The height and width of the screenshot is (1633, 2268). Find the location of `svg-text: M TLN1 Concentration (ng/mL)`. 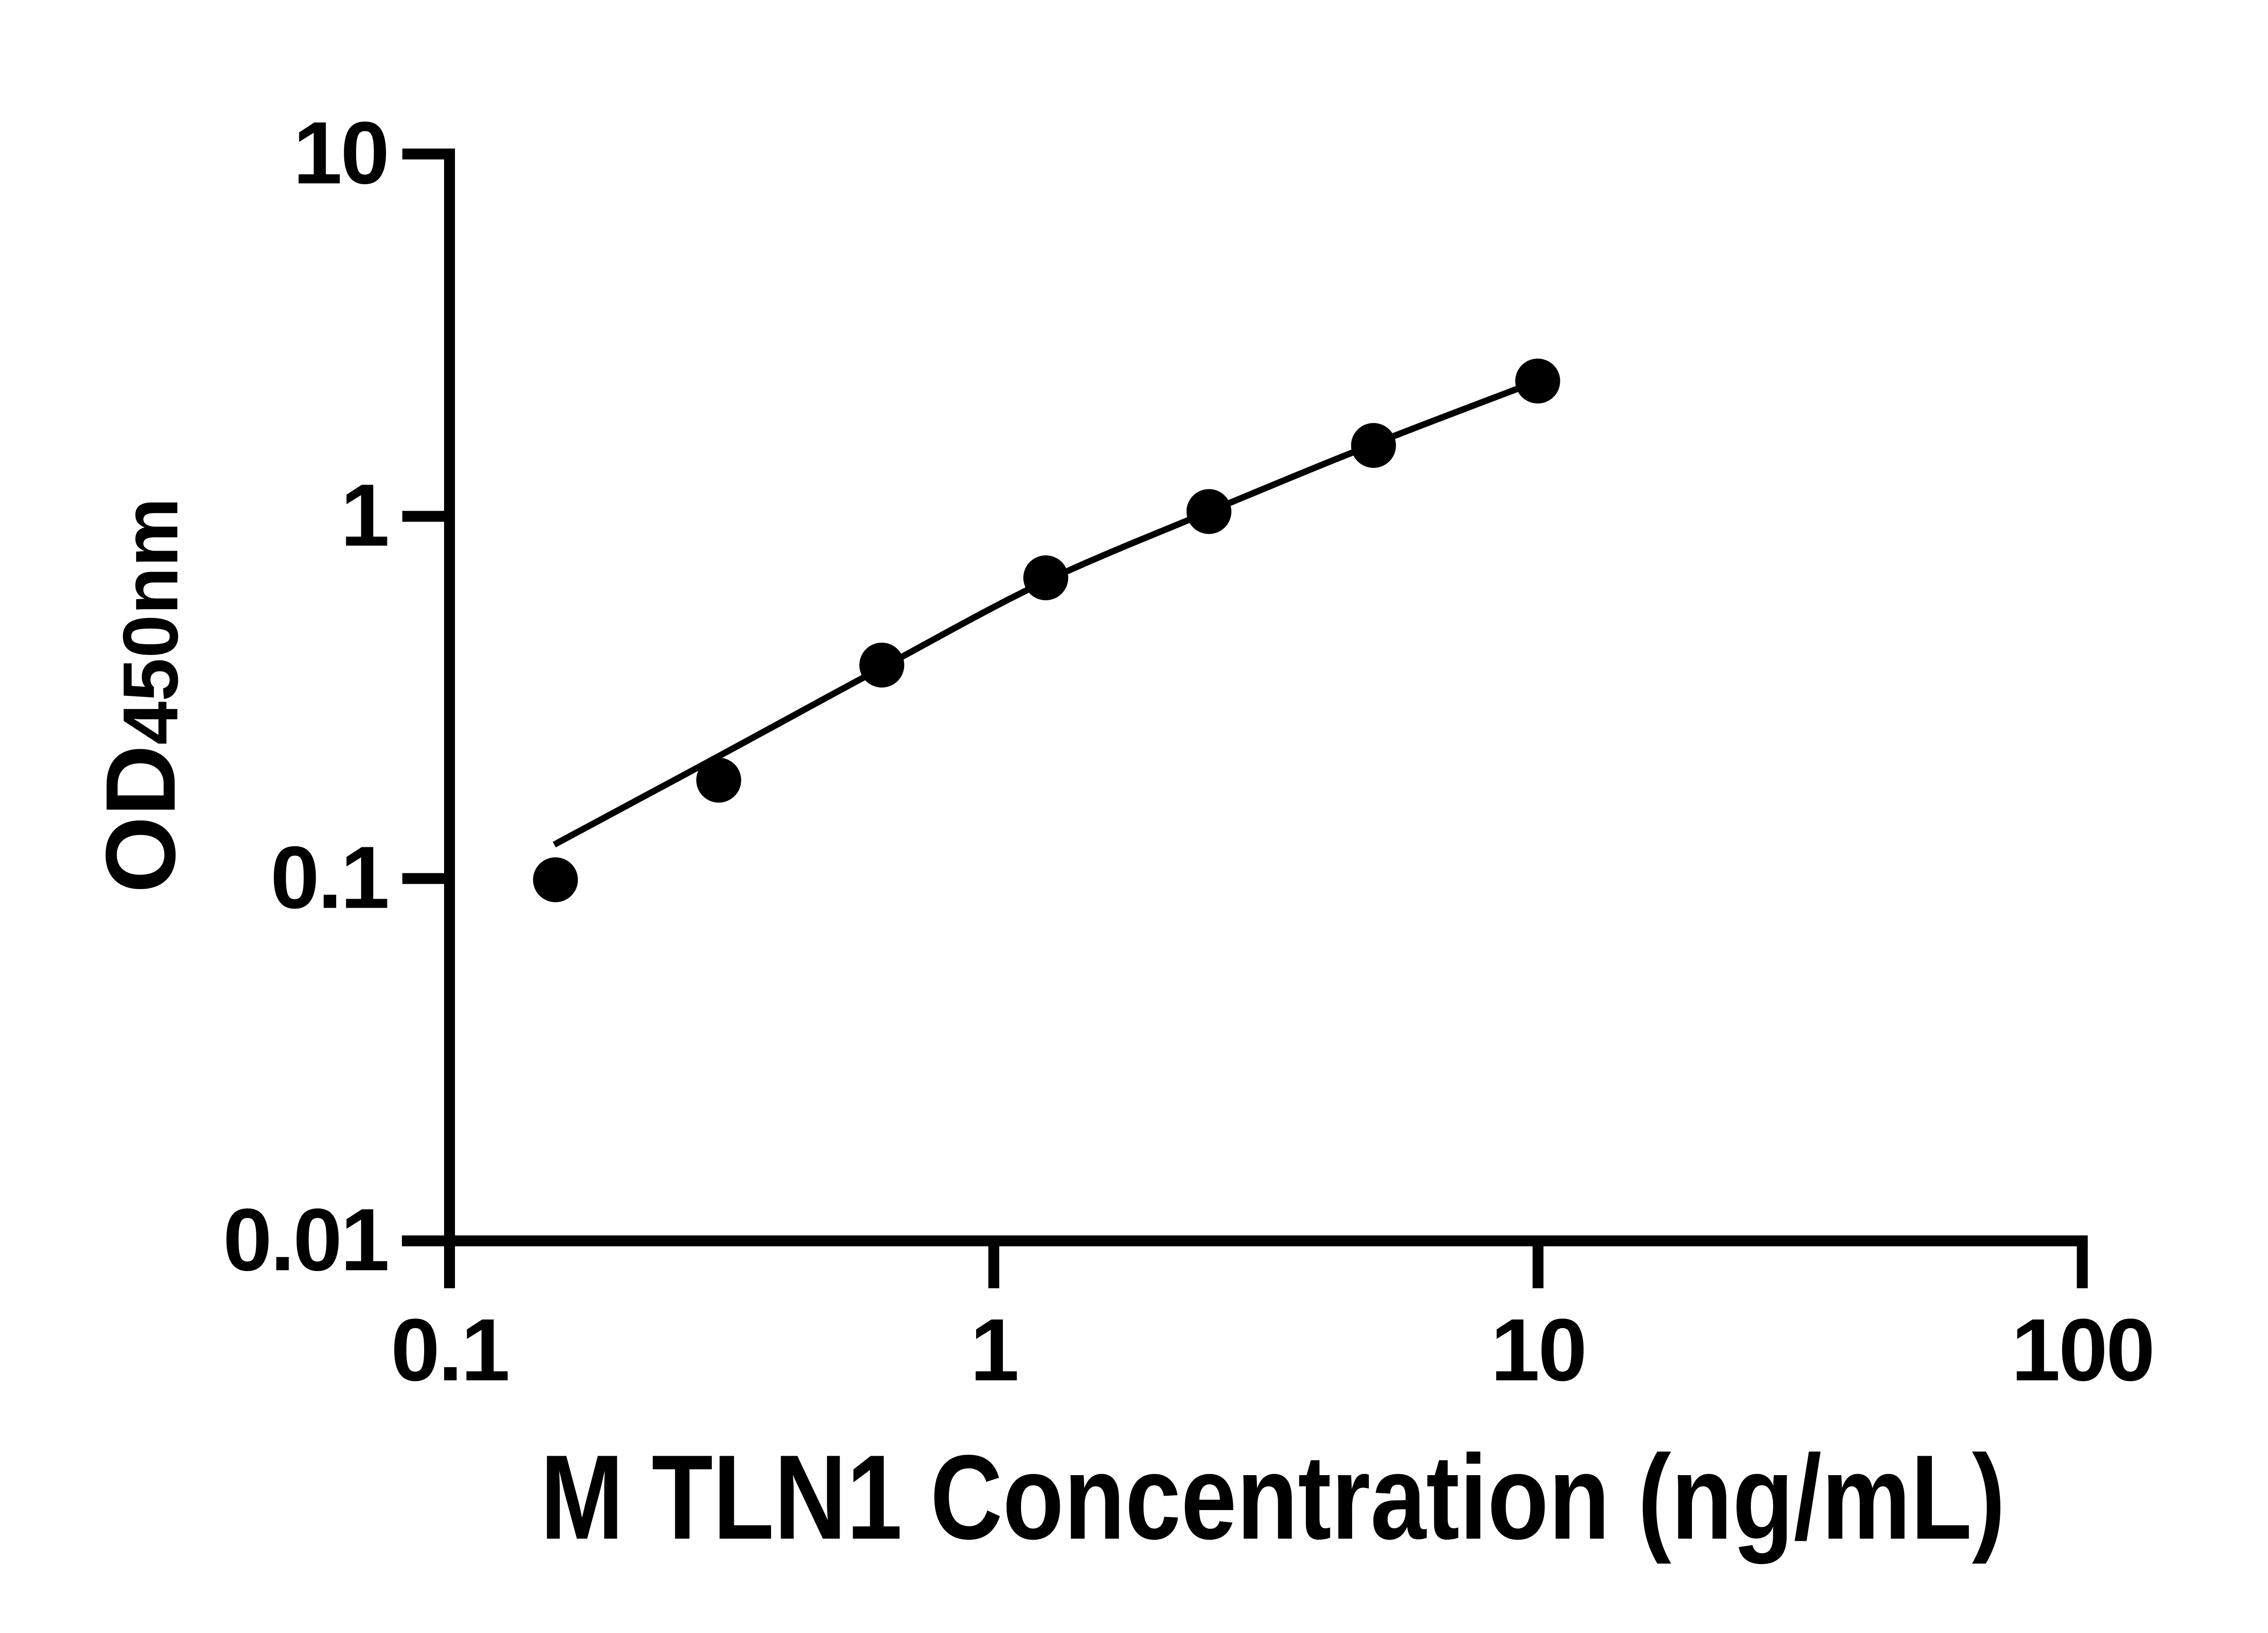

svg-text: M TLN1 Concentration (ng/mL) is located at coordinates (1273, 1497).